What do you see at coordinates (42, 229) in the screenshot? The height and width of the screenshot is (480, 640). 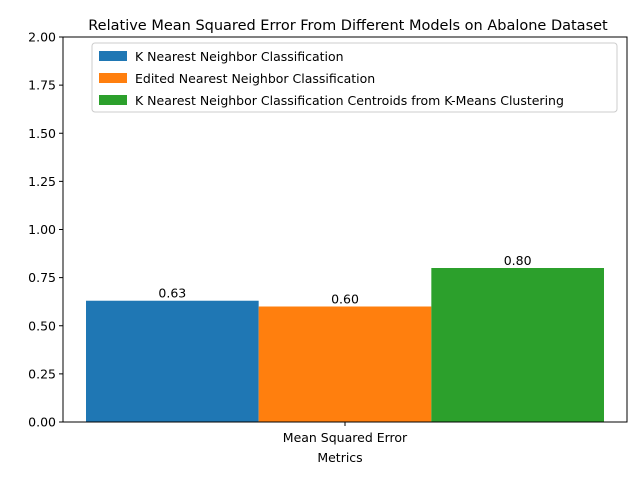 I see `y-tick-label: 1.00` at bounding box center [42, 229].